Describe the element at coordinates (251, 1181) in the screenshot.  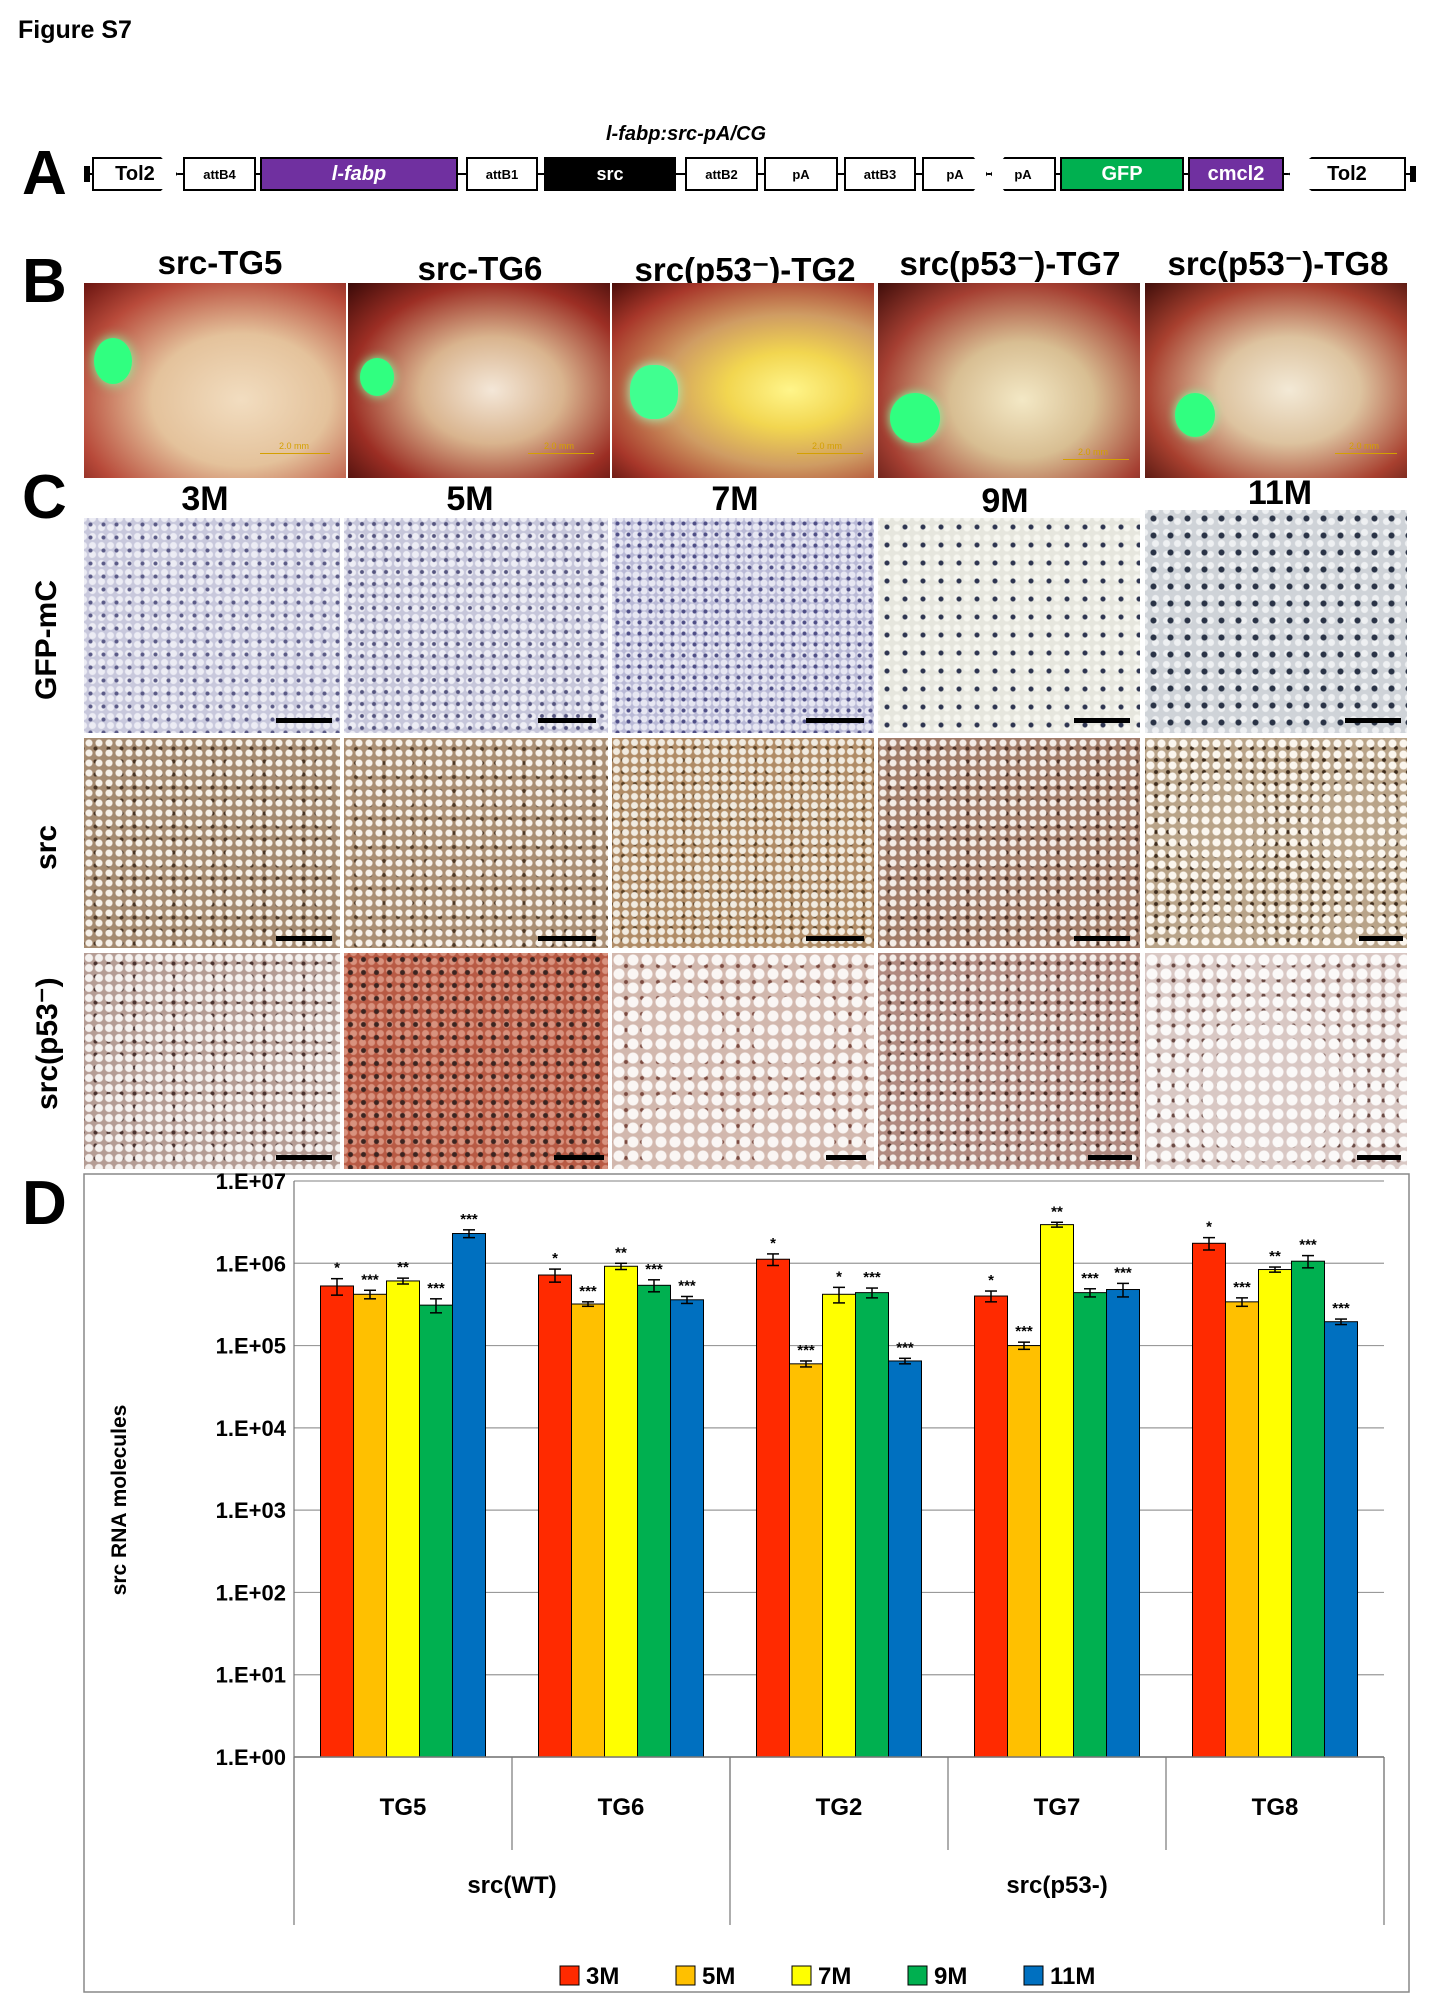
I see `y-tick-label: 1.E+07` at that location.